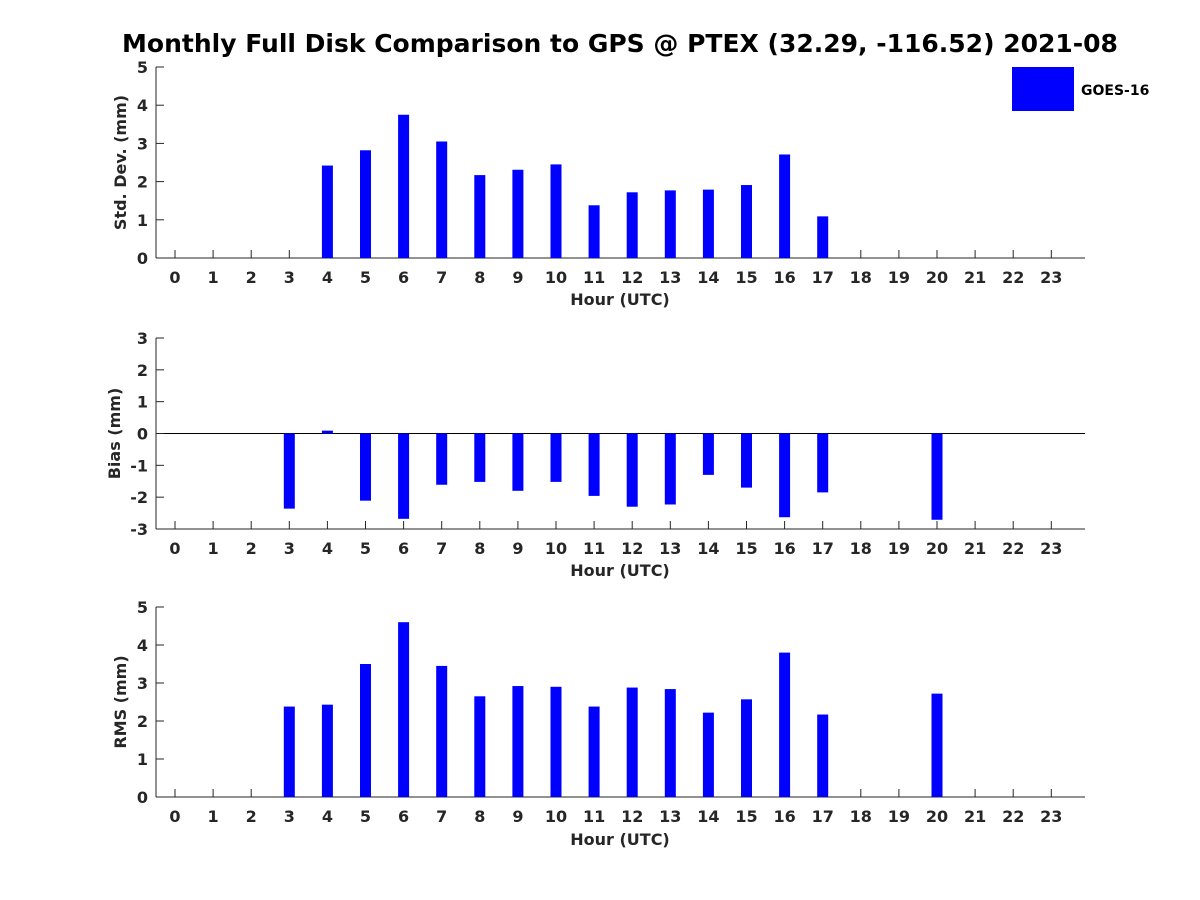 This screenshot has height=900, width=1200. I want to click on y-tick-label: -2, so click(139, 497).